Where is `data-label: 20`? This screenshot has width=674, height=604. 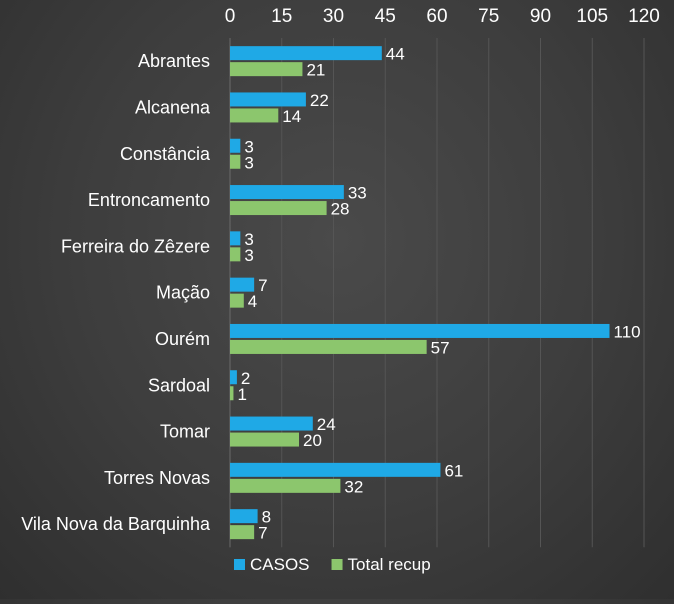 data-label: 20 is located at coordinates (312, 440).